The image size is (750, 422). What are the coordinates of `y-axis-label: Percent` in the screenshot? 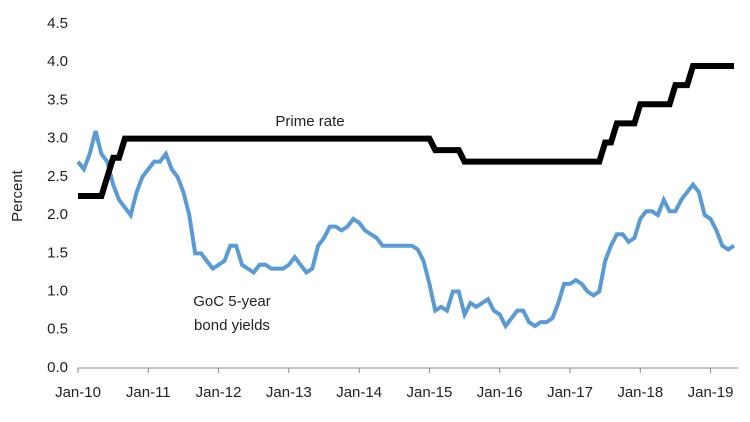 It's located at (17, 195).